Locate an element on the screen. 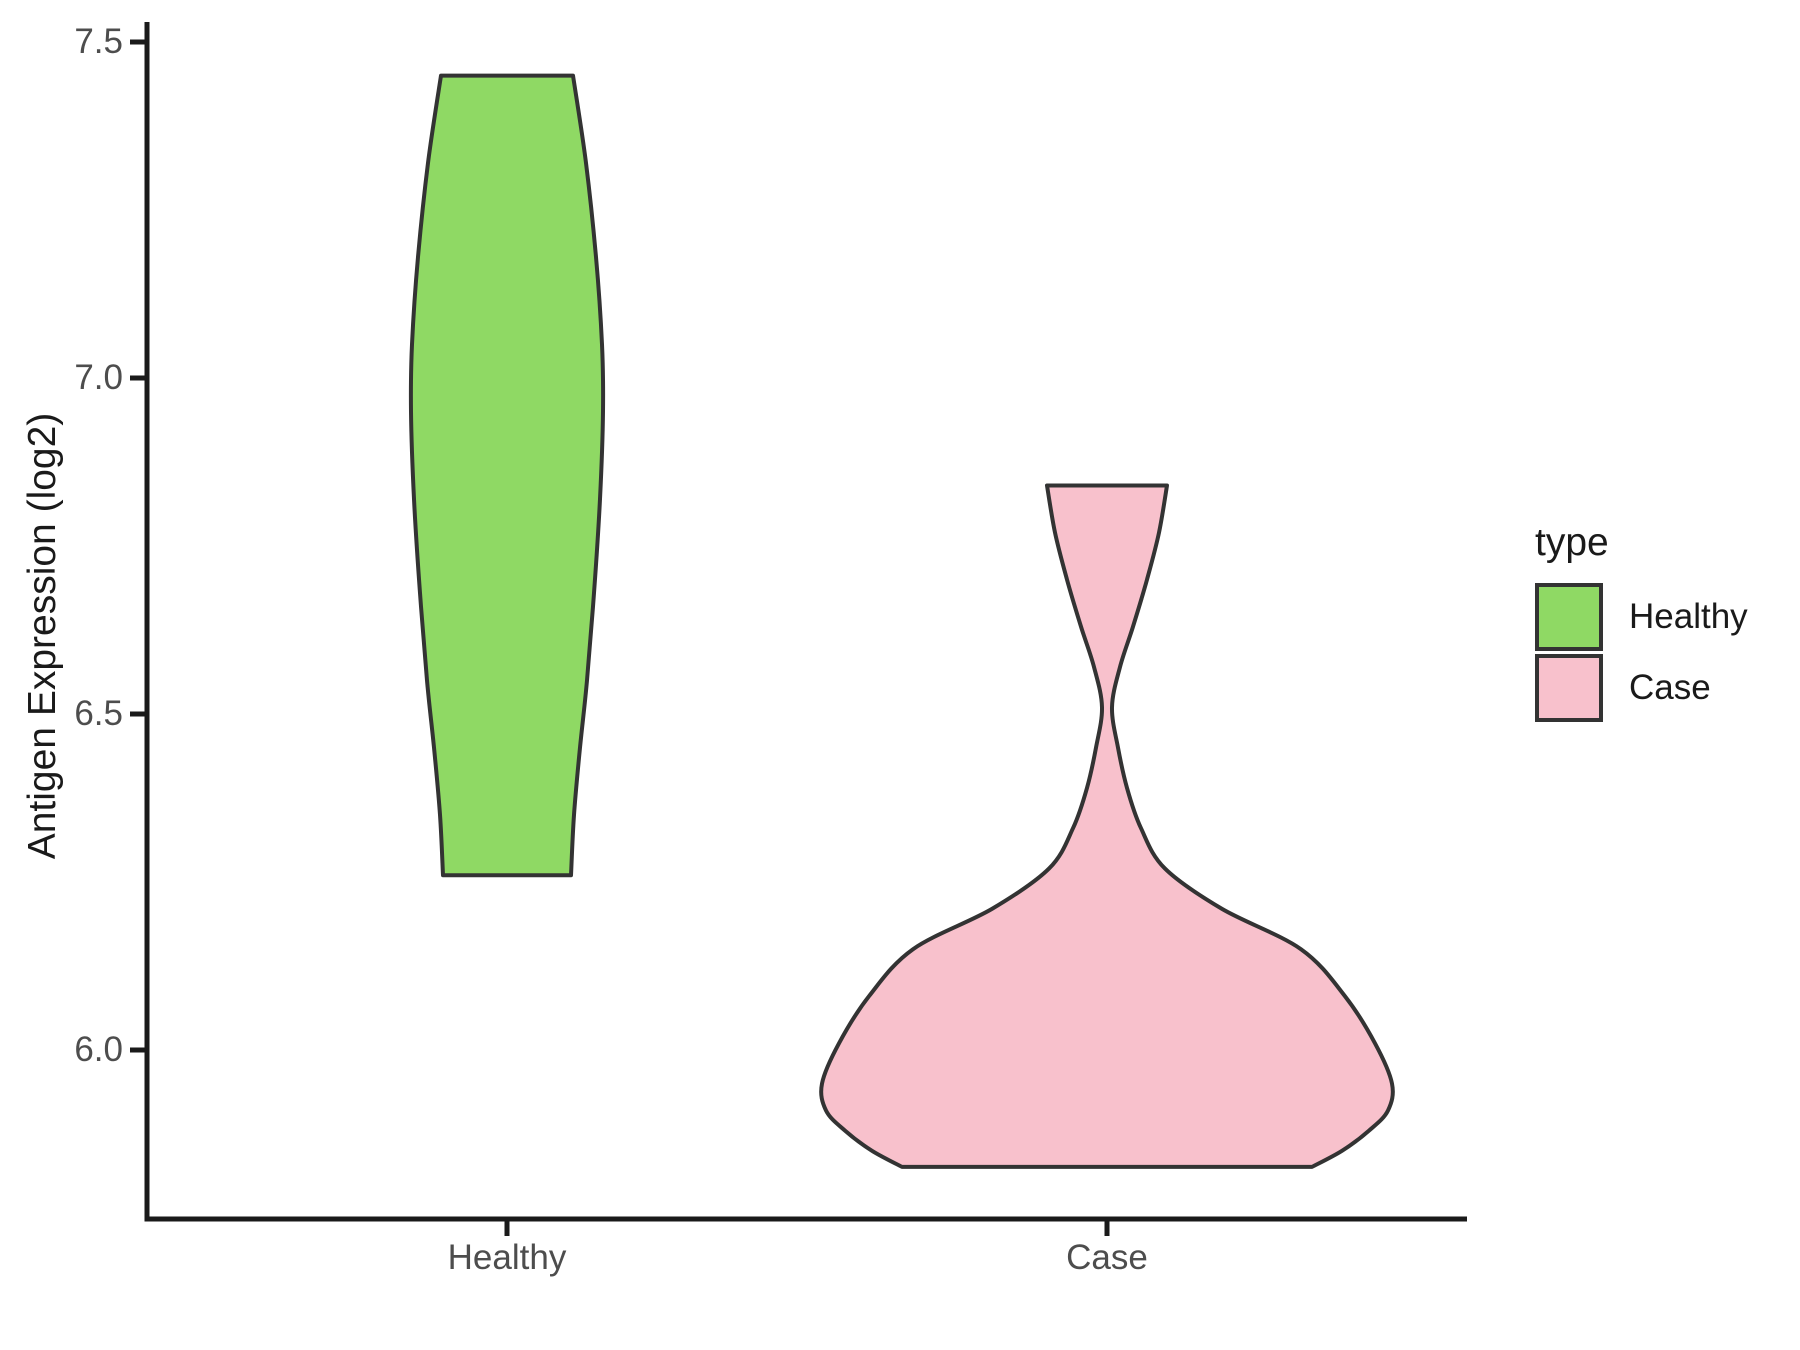 Image resolution: width=1800 pixels, height=1350 pixels. violin-healthy is located at coordinates (507, 475).